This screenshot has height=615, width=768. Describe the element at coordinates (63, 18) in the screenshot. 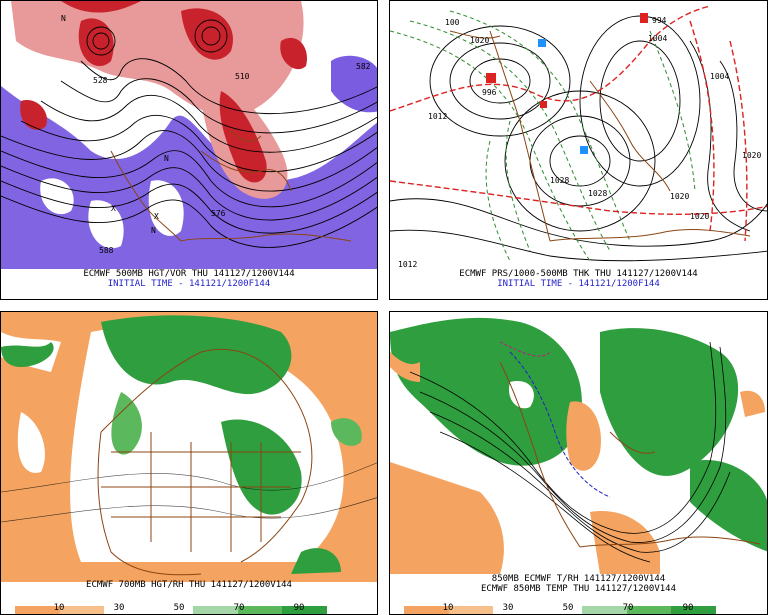

I see `label-N2: N` at that location.